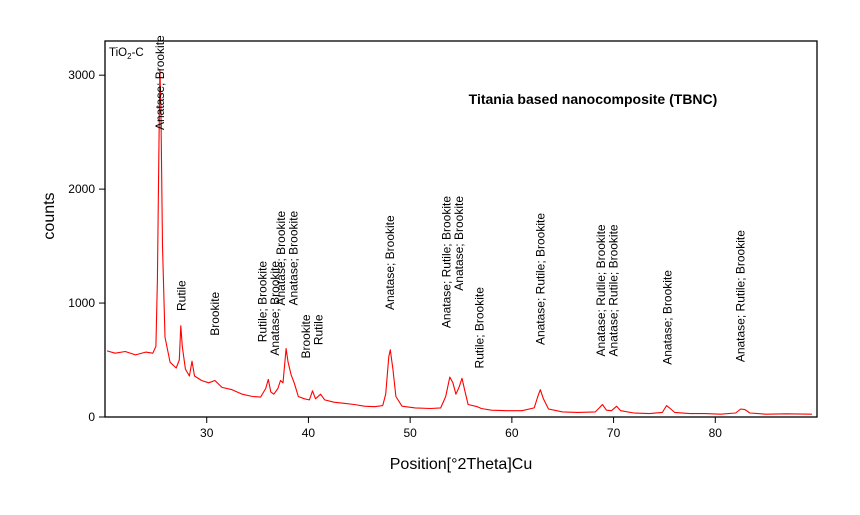 The image size is (860, 515). What do you see at coordinates (207, 433) in the screenshot?
I see `x-tick-label: 30` at bounding box center [207, 433].